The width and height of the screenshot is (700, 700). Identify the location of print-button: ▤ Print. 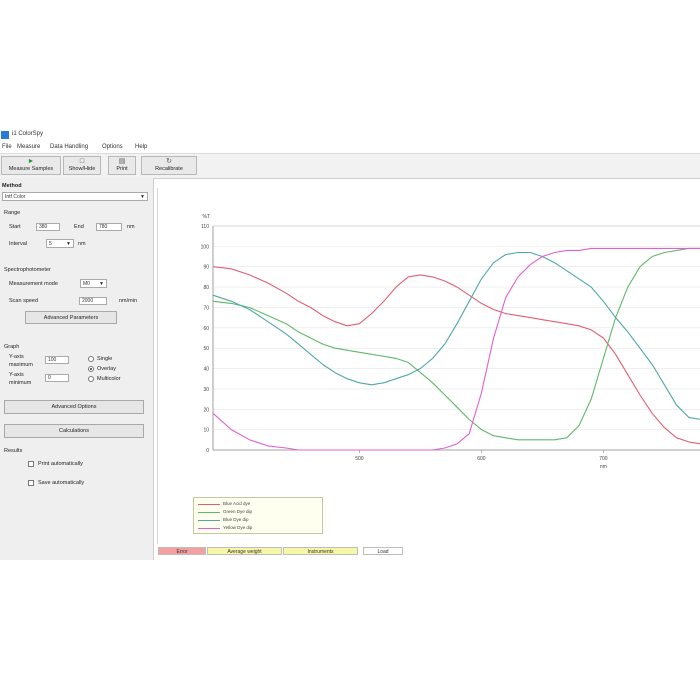
(122, 165).